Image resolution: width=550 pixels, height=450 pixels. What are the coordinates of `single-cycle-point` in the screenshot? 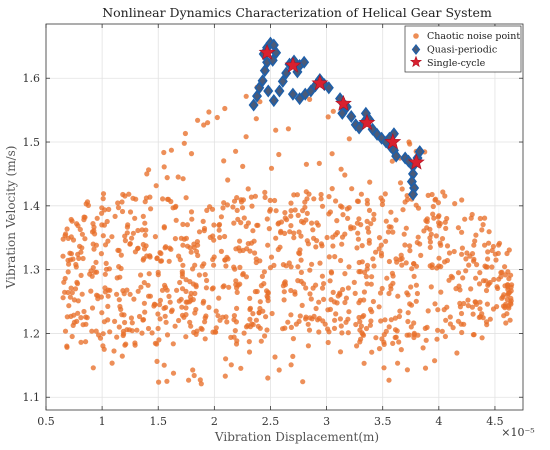 It's located at (367, 122).